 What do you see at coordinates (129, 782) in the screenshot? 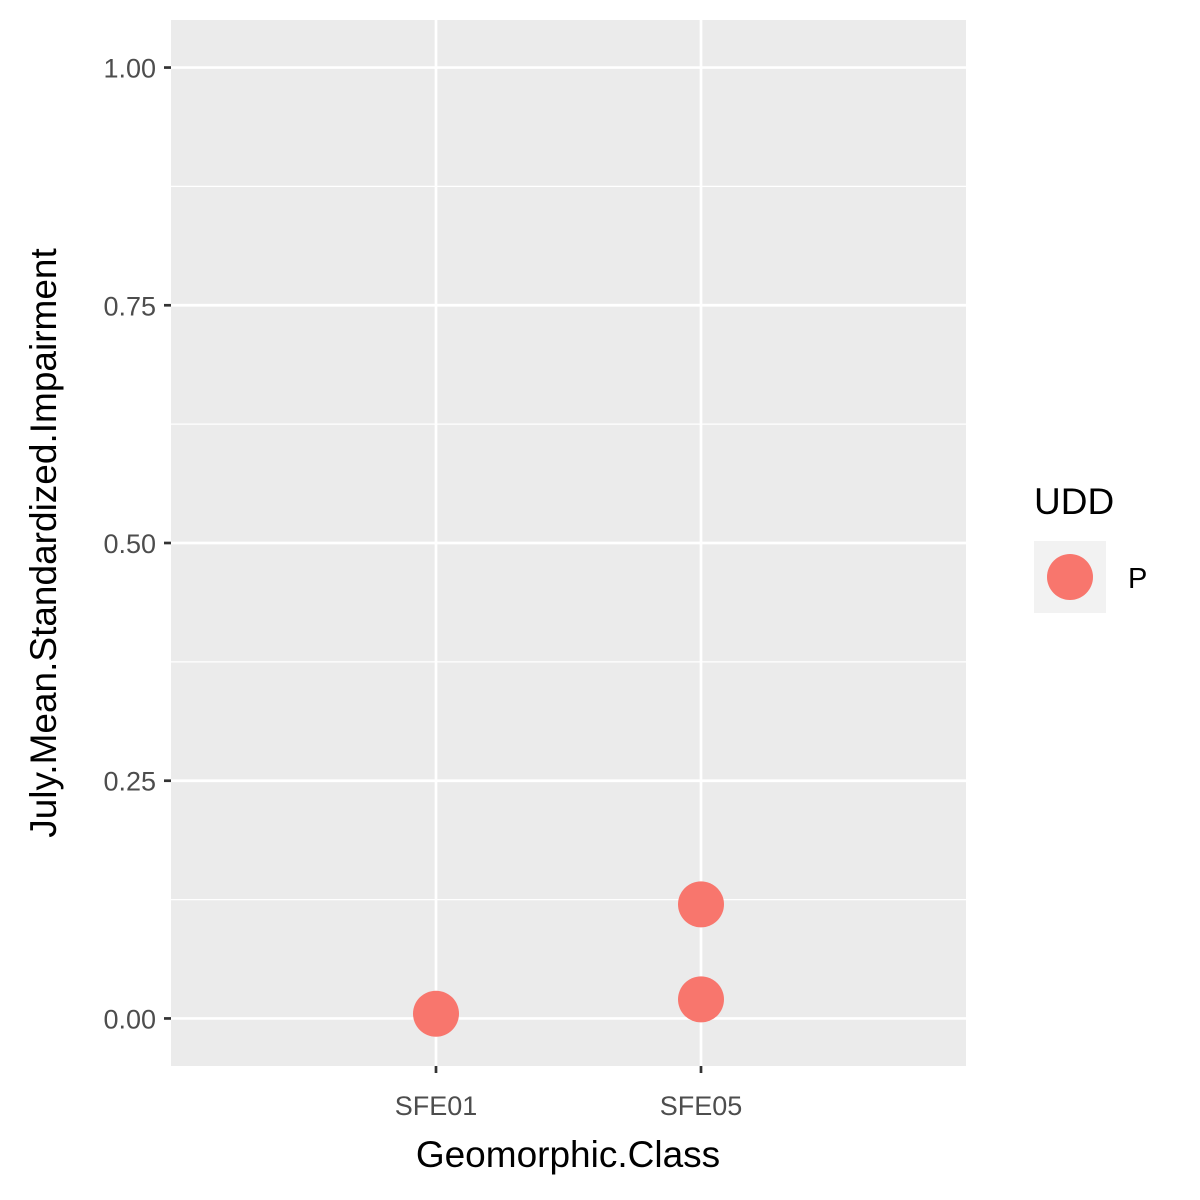
I see `y-tick-label: 0.25` at bounding box center [129, 782].